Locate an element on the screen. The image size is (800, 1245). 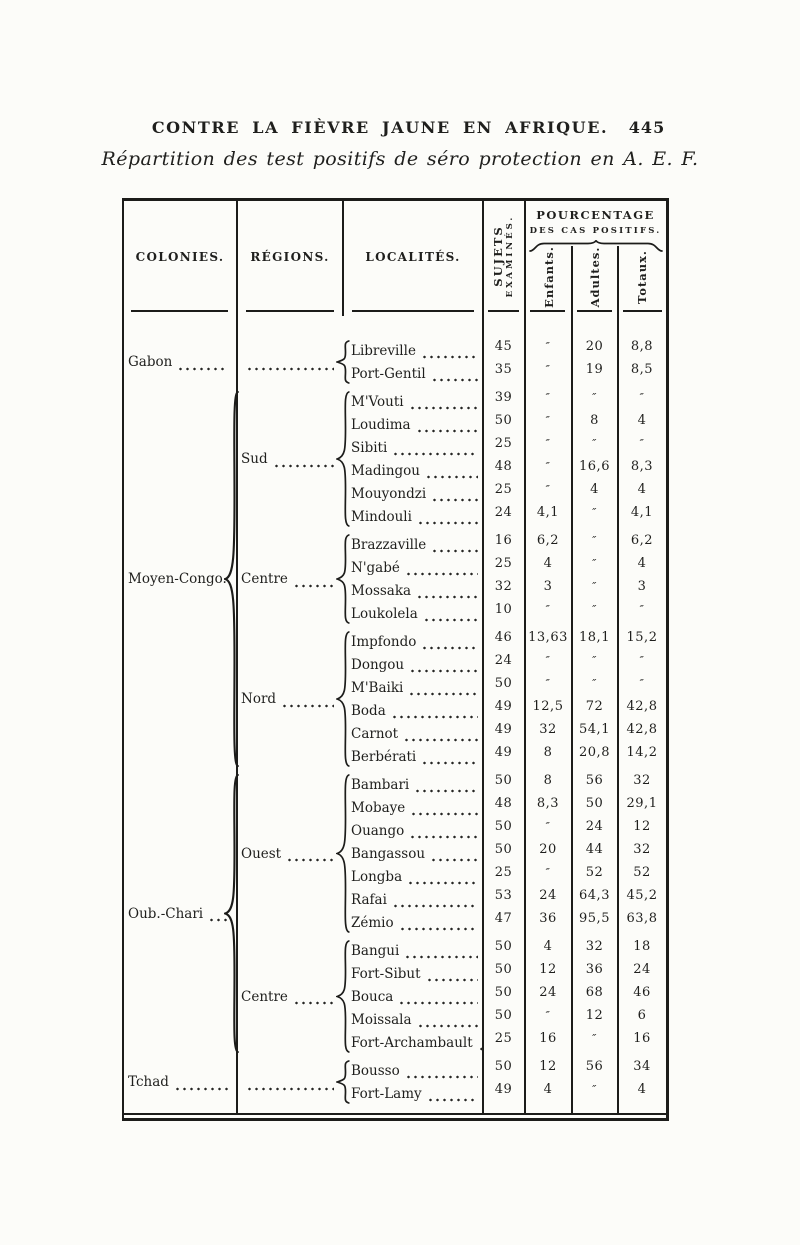
adultes-cell: 8 is located at coordinates (594, 420).